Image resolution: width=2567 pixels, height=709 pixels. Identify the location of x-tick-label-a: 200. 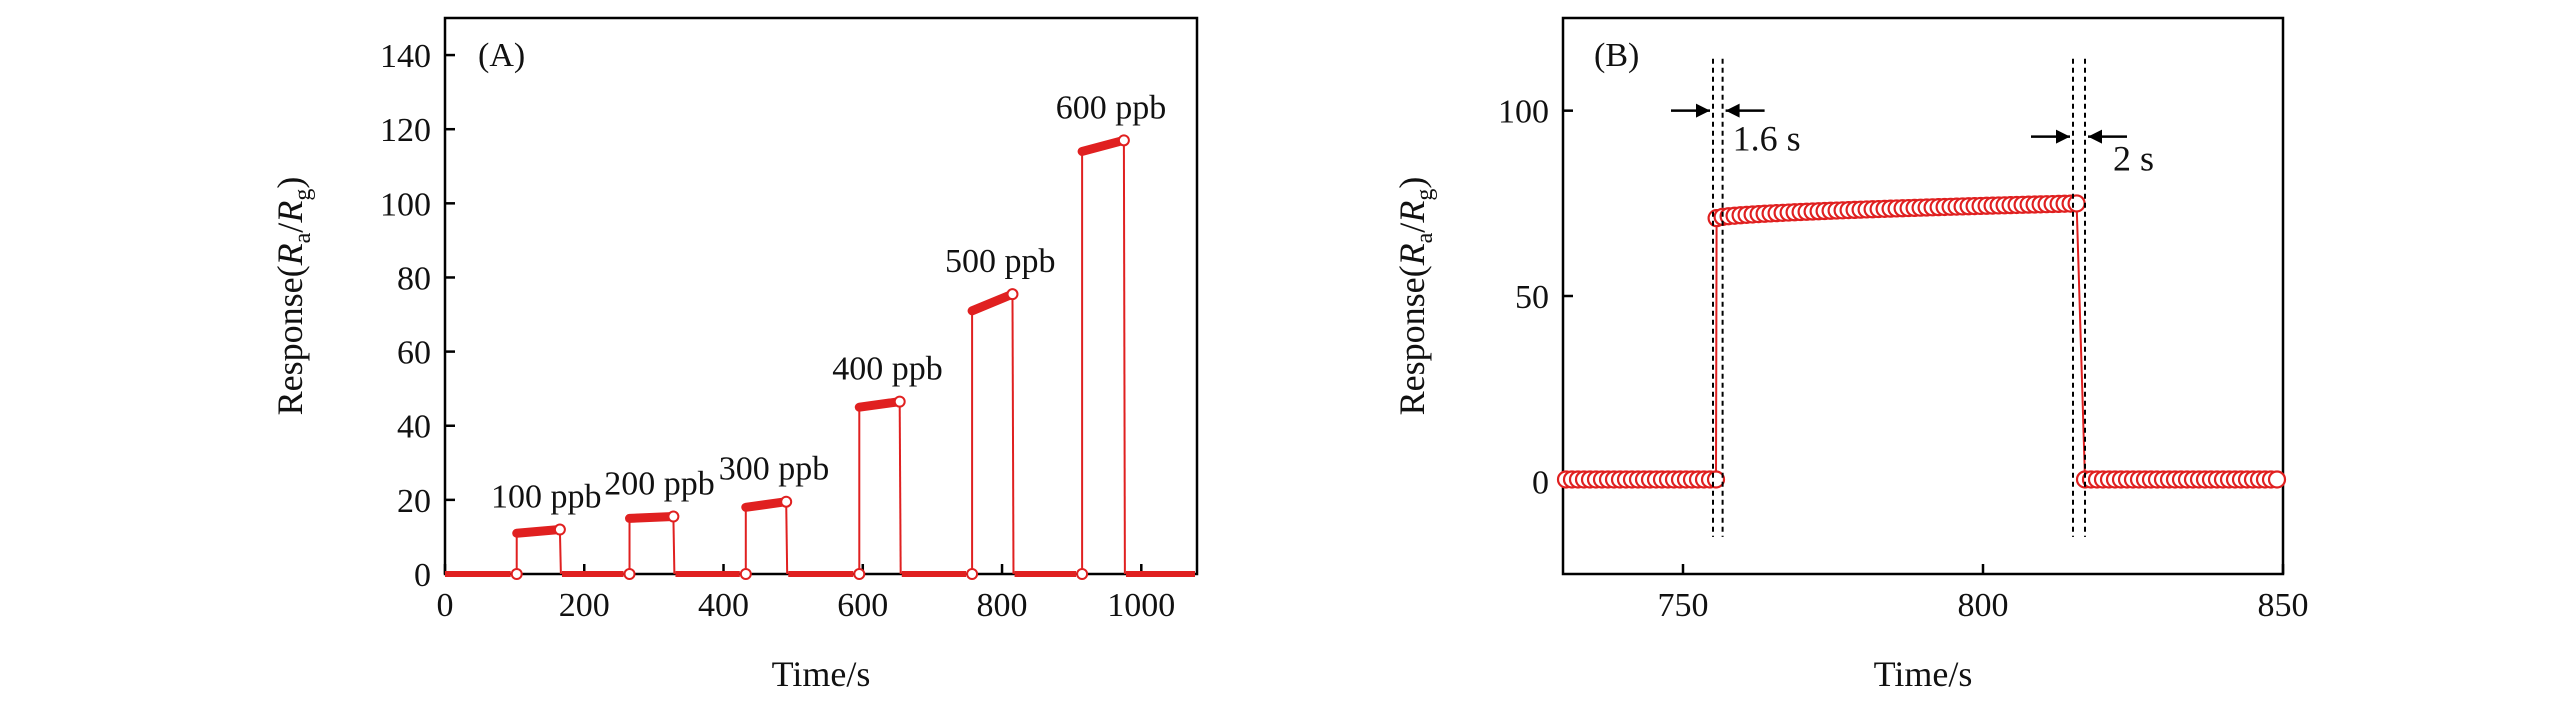
(584, 605).